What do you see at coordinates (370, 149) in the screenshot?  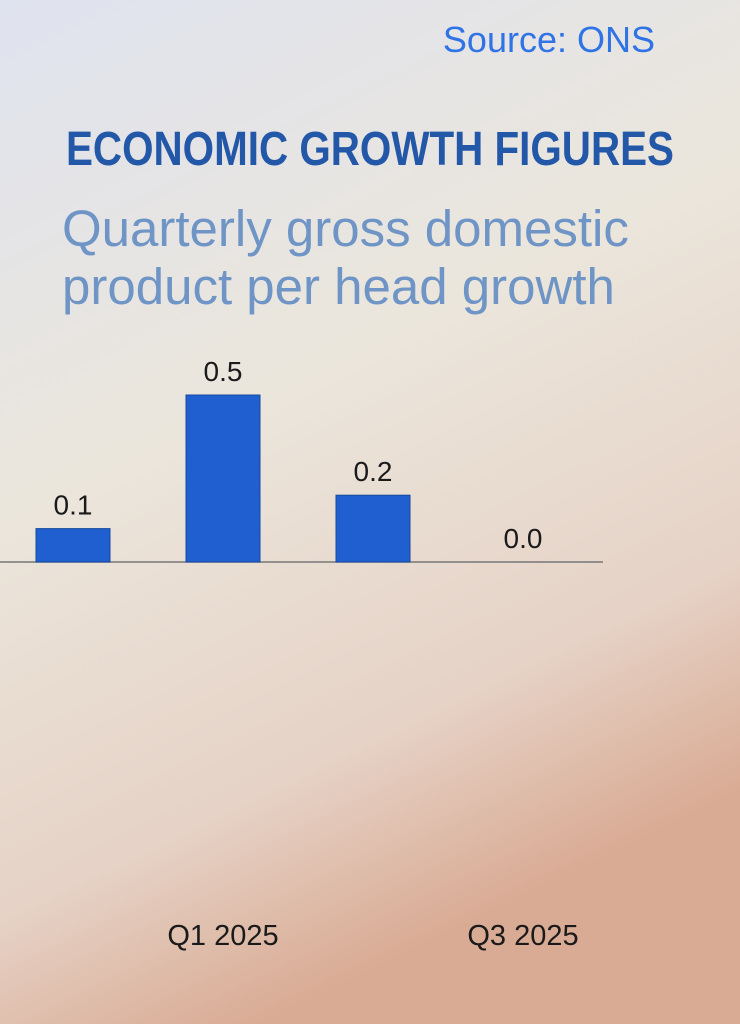 I see `chart-title: ECONOMIC GROWTH FIGURES` at bounding box center [370, 149].